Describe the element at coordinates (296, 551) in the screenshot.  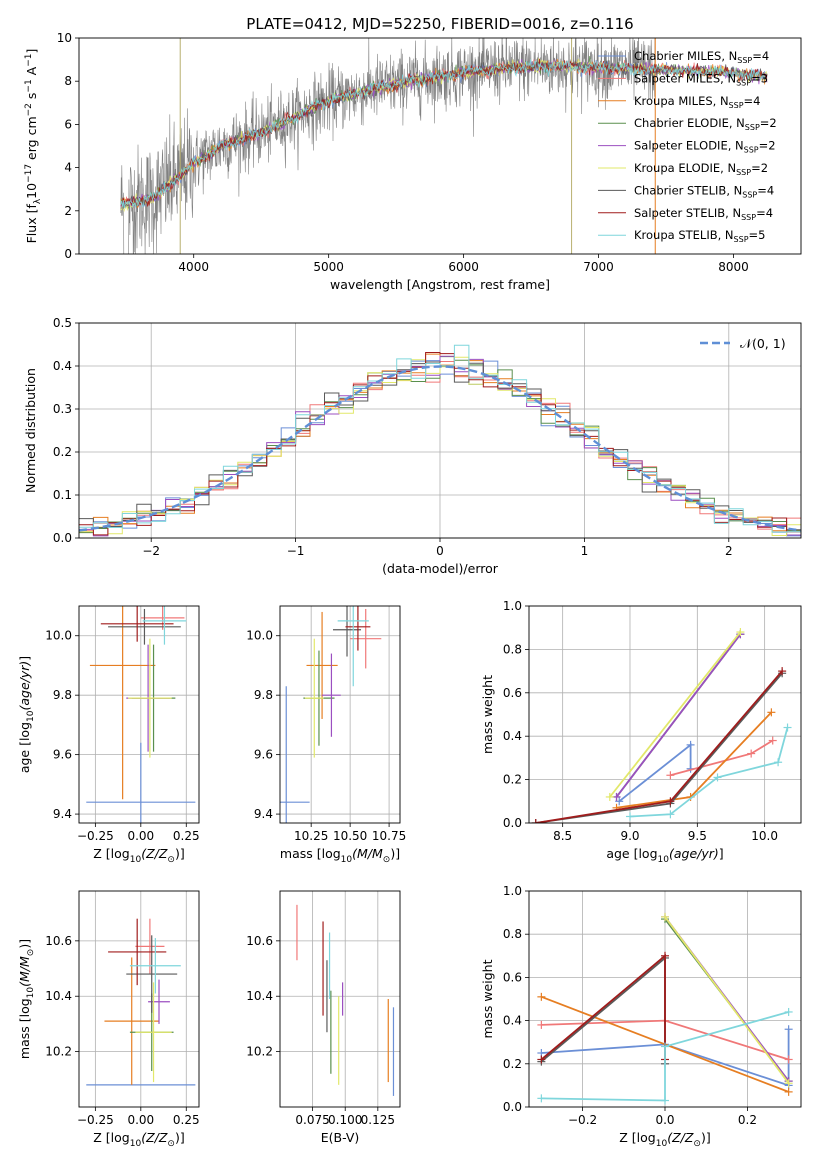
I see `x-tick-label: −1` at that location.